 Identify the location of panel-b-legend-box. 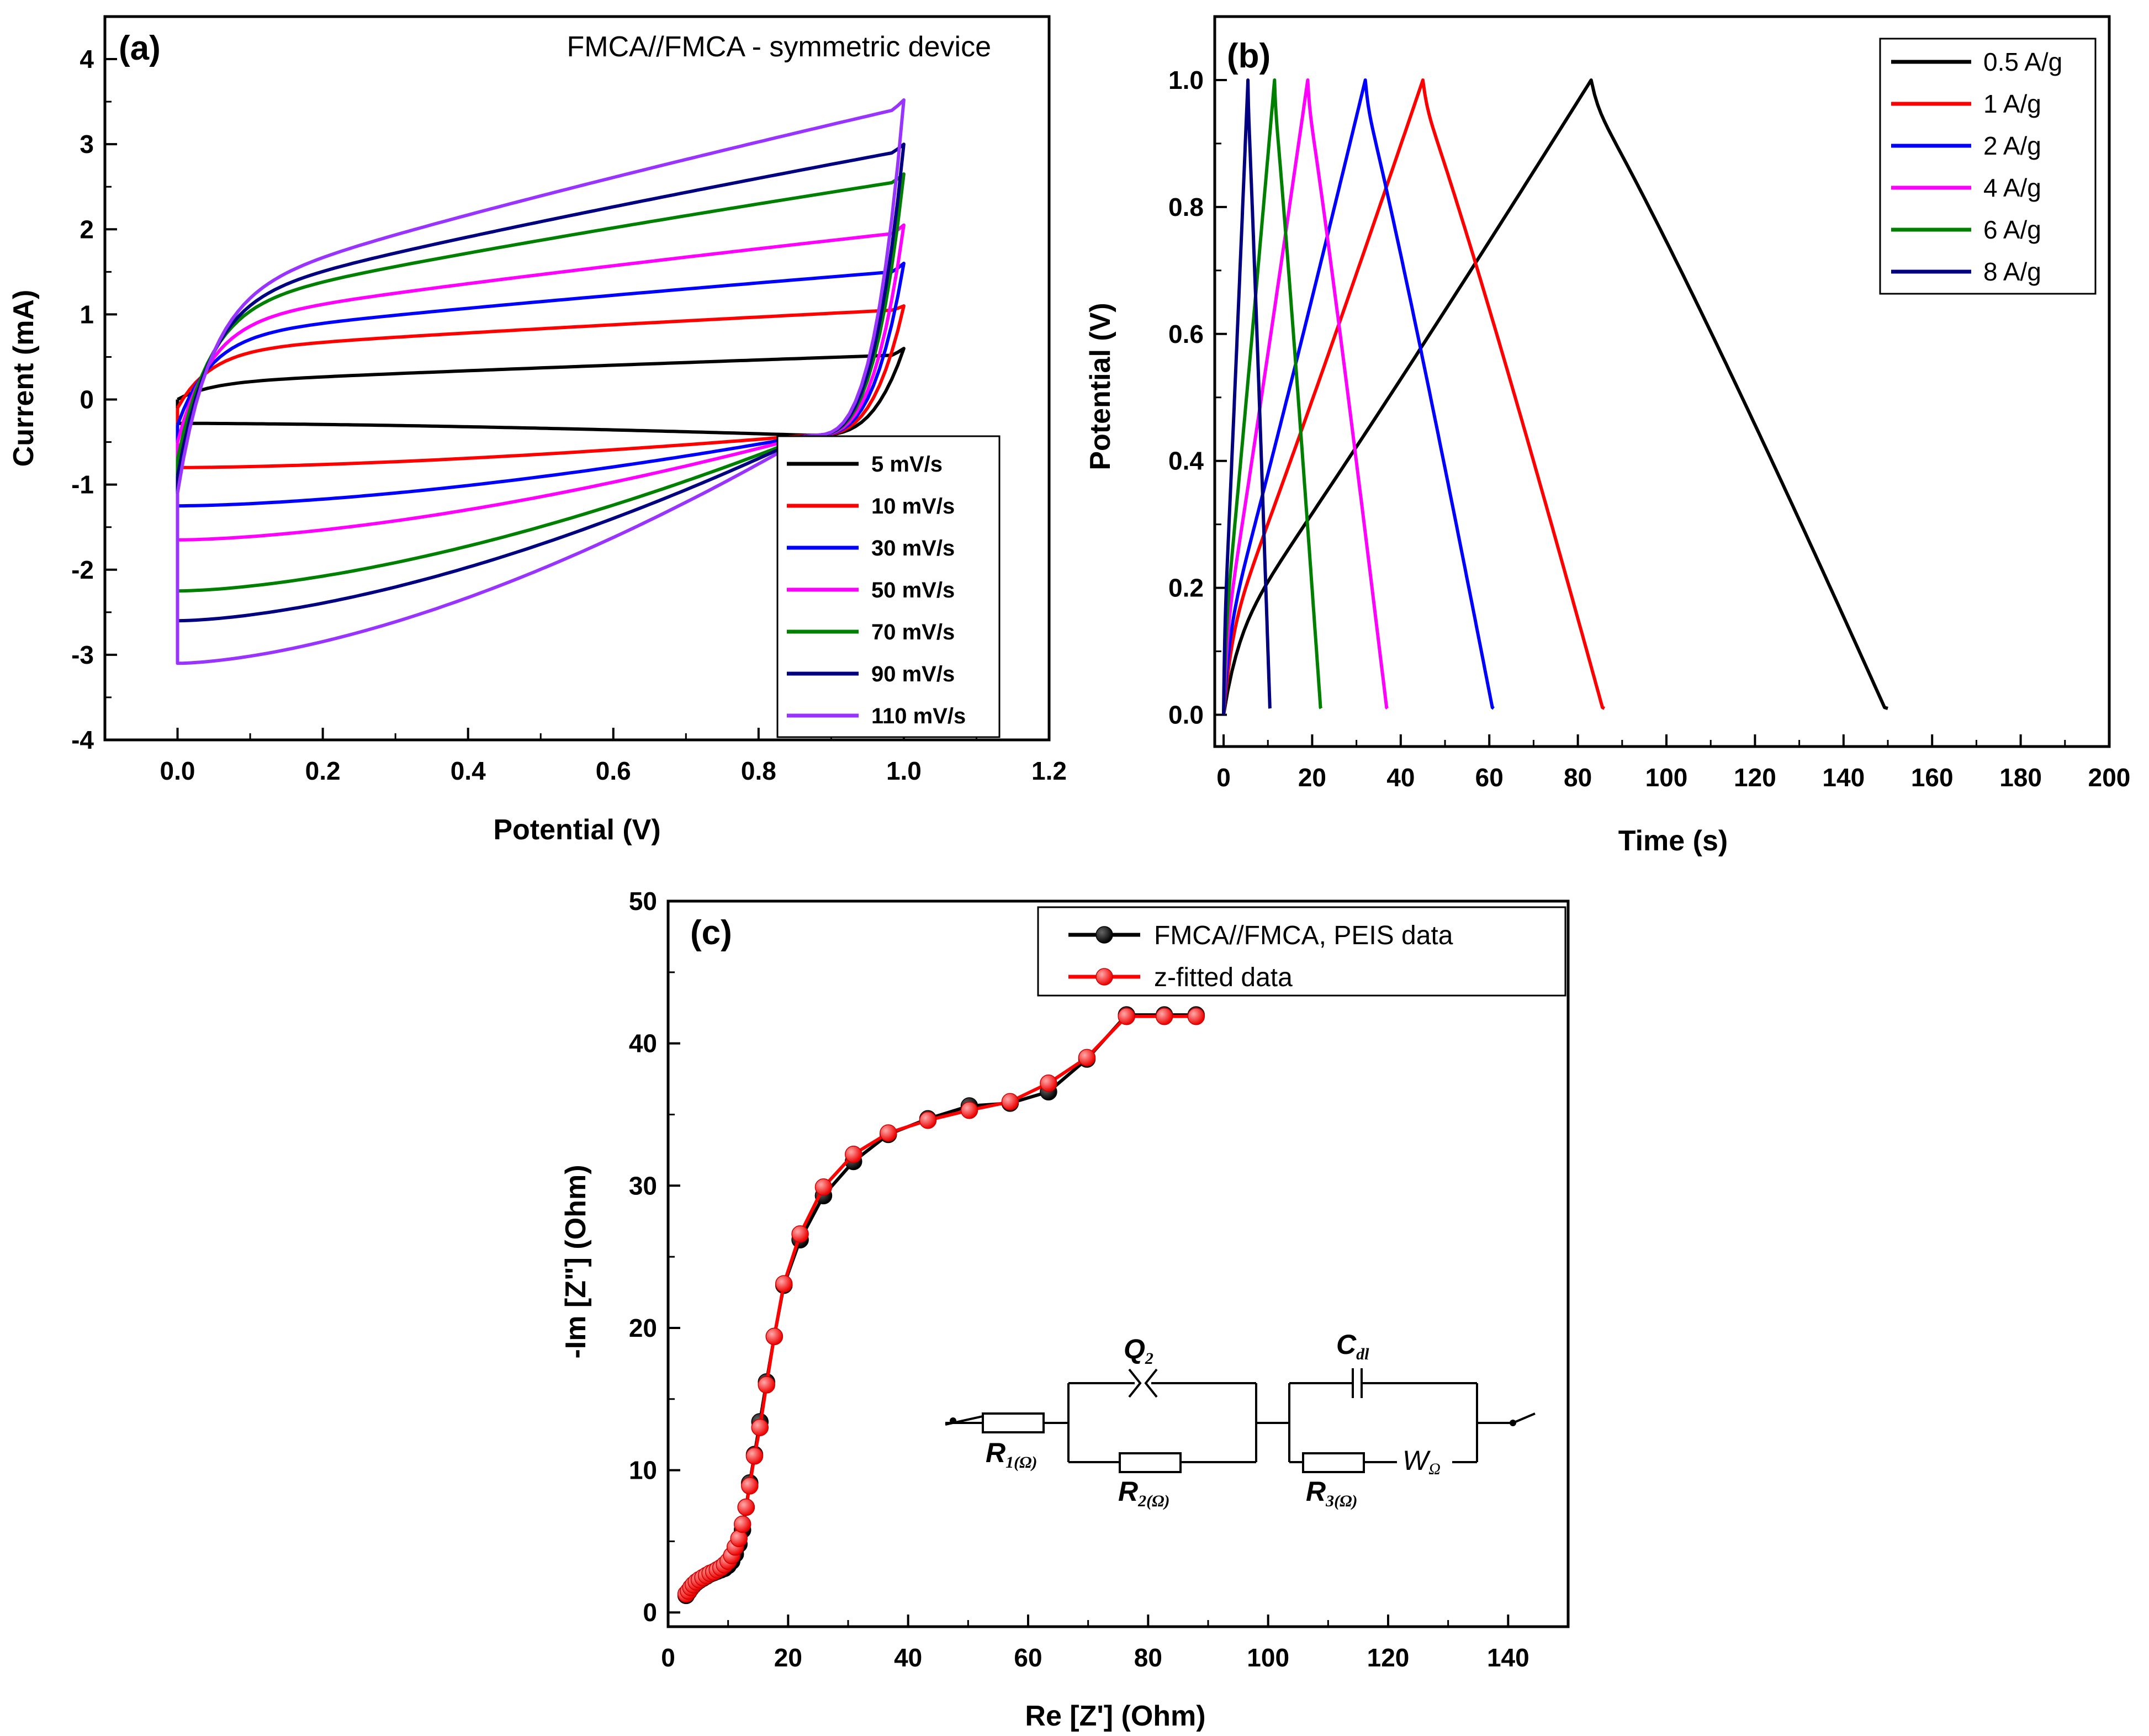
(1988, 166).